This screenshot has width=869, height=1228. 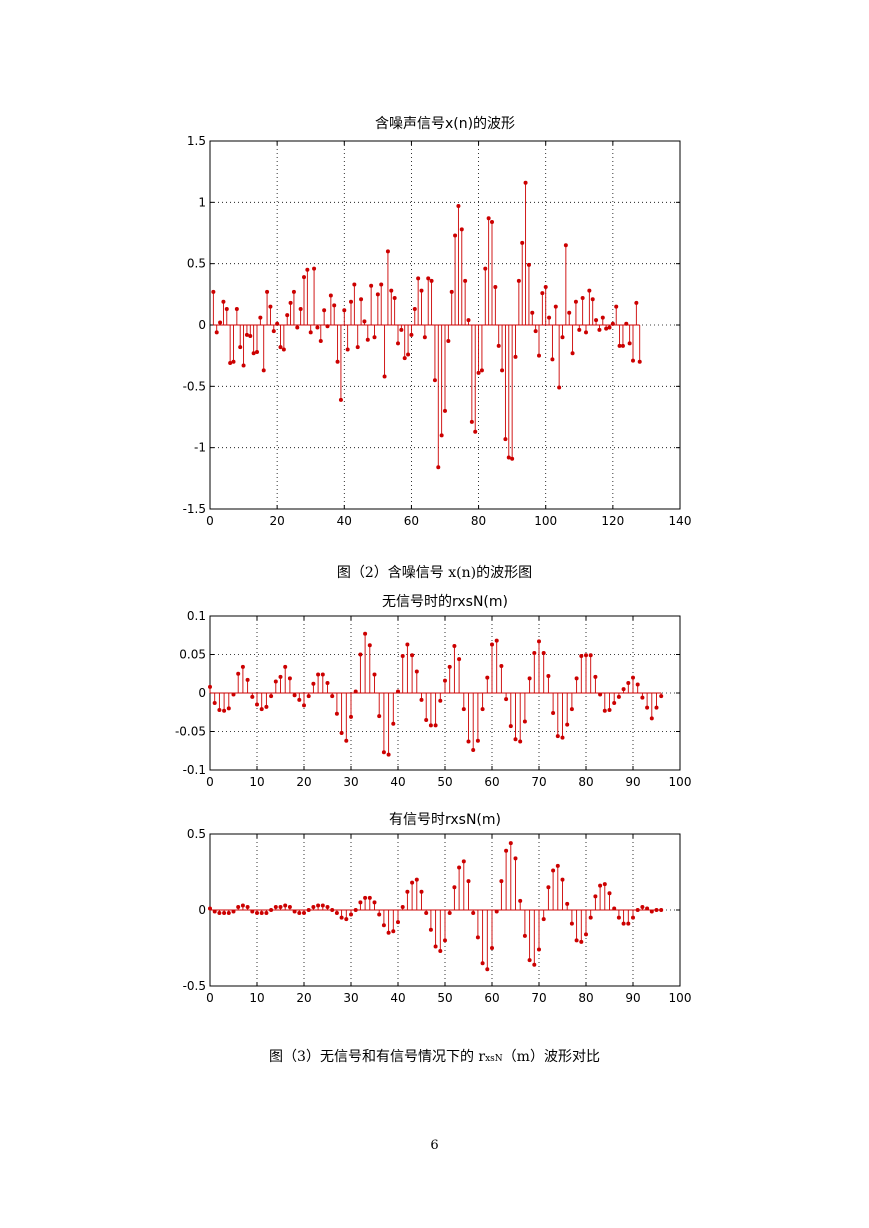 What do you see at coordinates (632, 782) in the screenshot?
I see `x-tick-label: 90` at bounding box center [632, 782].